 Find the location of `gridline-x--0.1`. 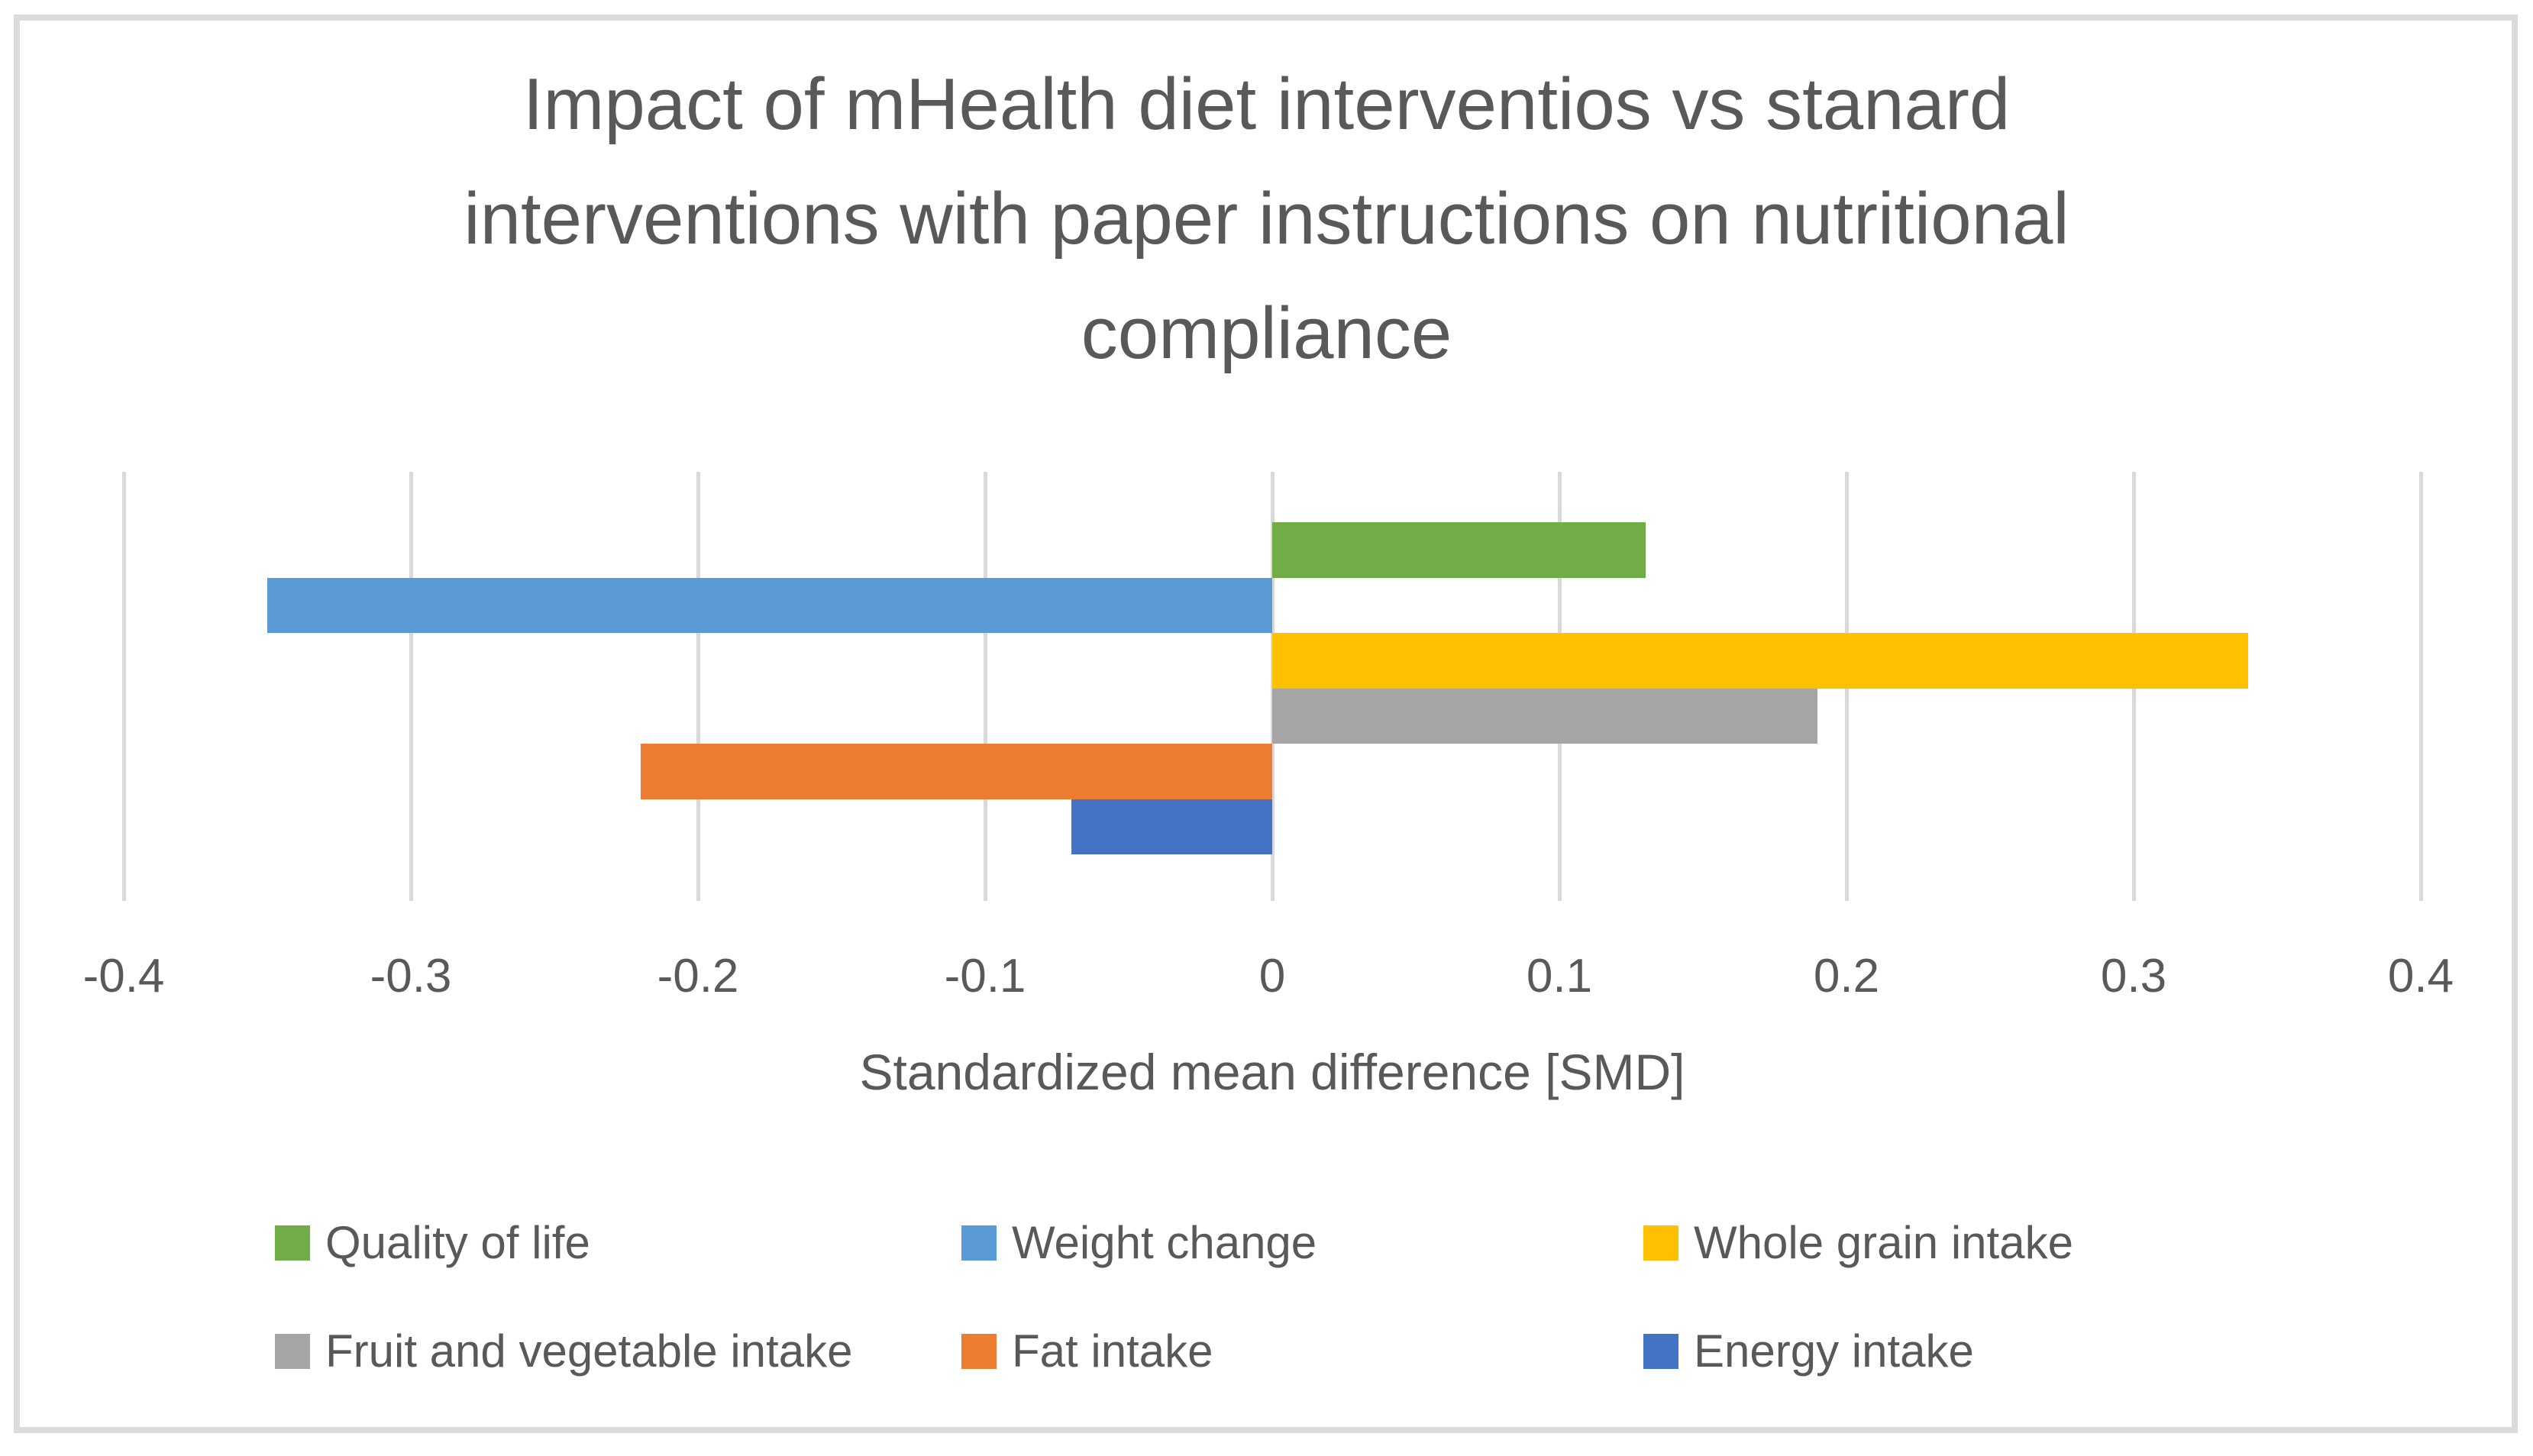

gridline-x--0.1 is located at coordinates (985, 686).